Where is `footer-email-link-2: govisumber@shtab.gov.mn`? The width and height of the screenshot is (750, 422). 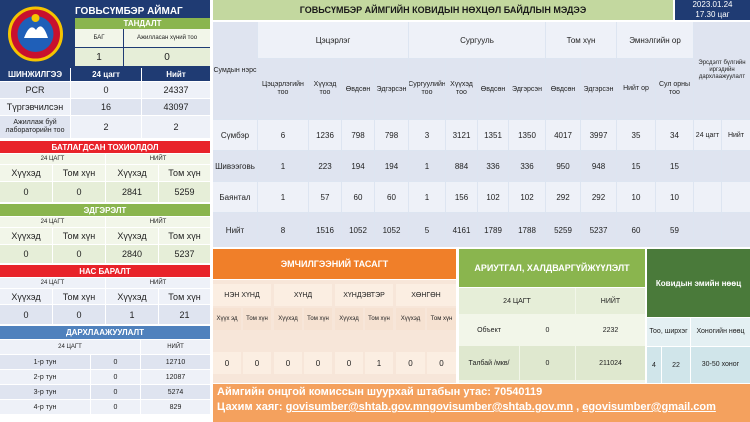 footer-email-link-2: govisumber@shtab.gov.mn is located at coordinates (501, 407).